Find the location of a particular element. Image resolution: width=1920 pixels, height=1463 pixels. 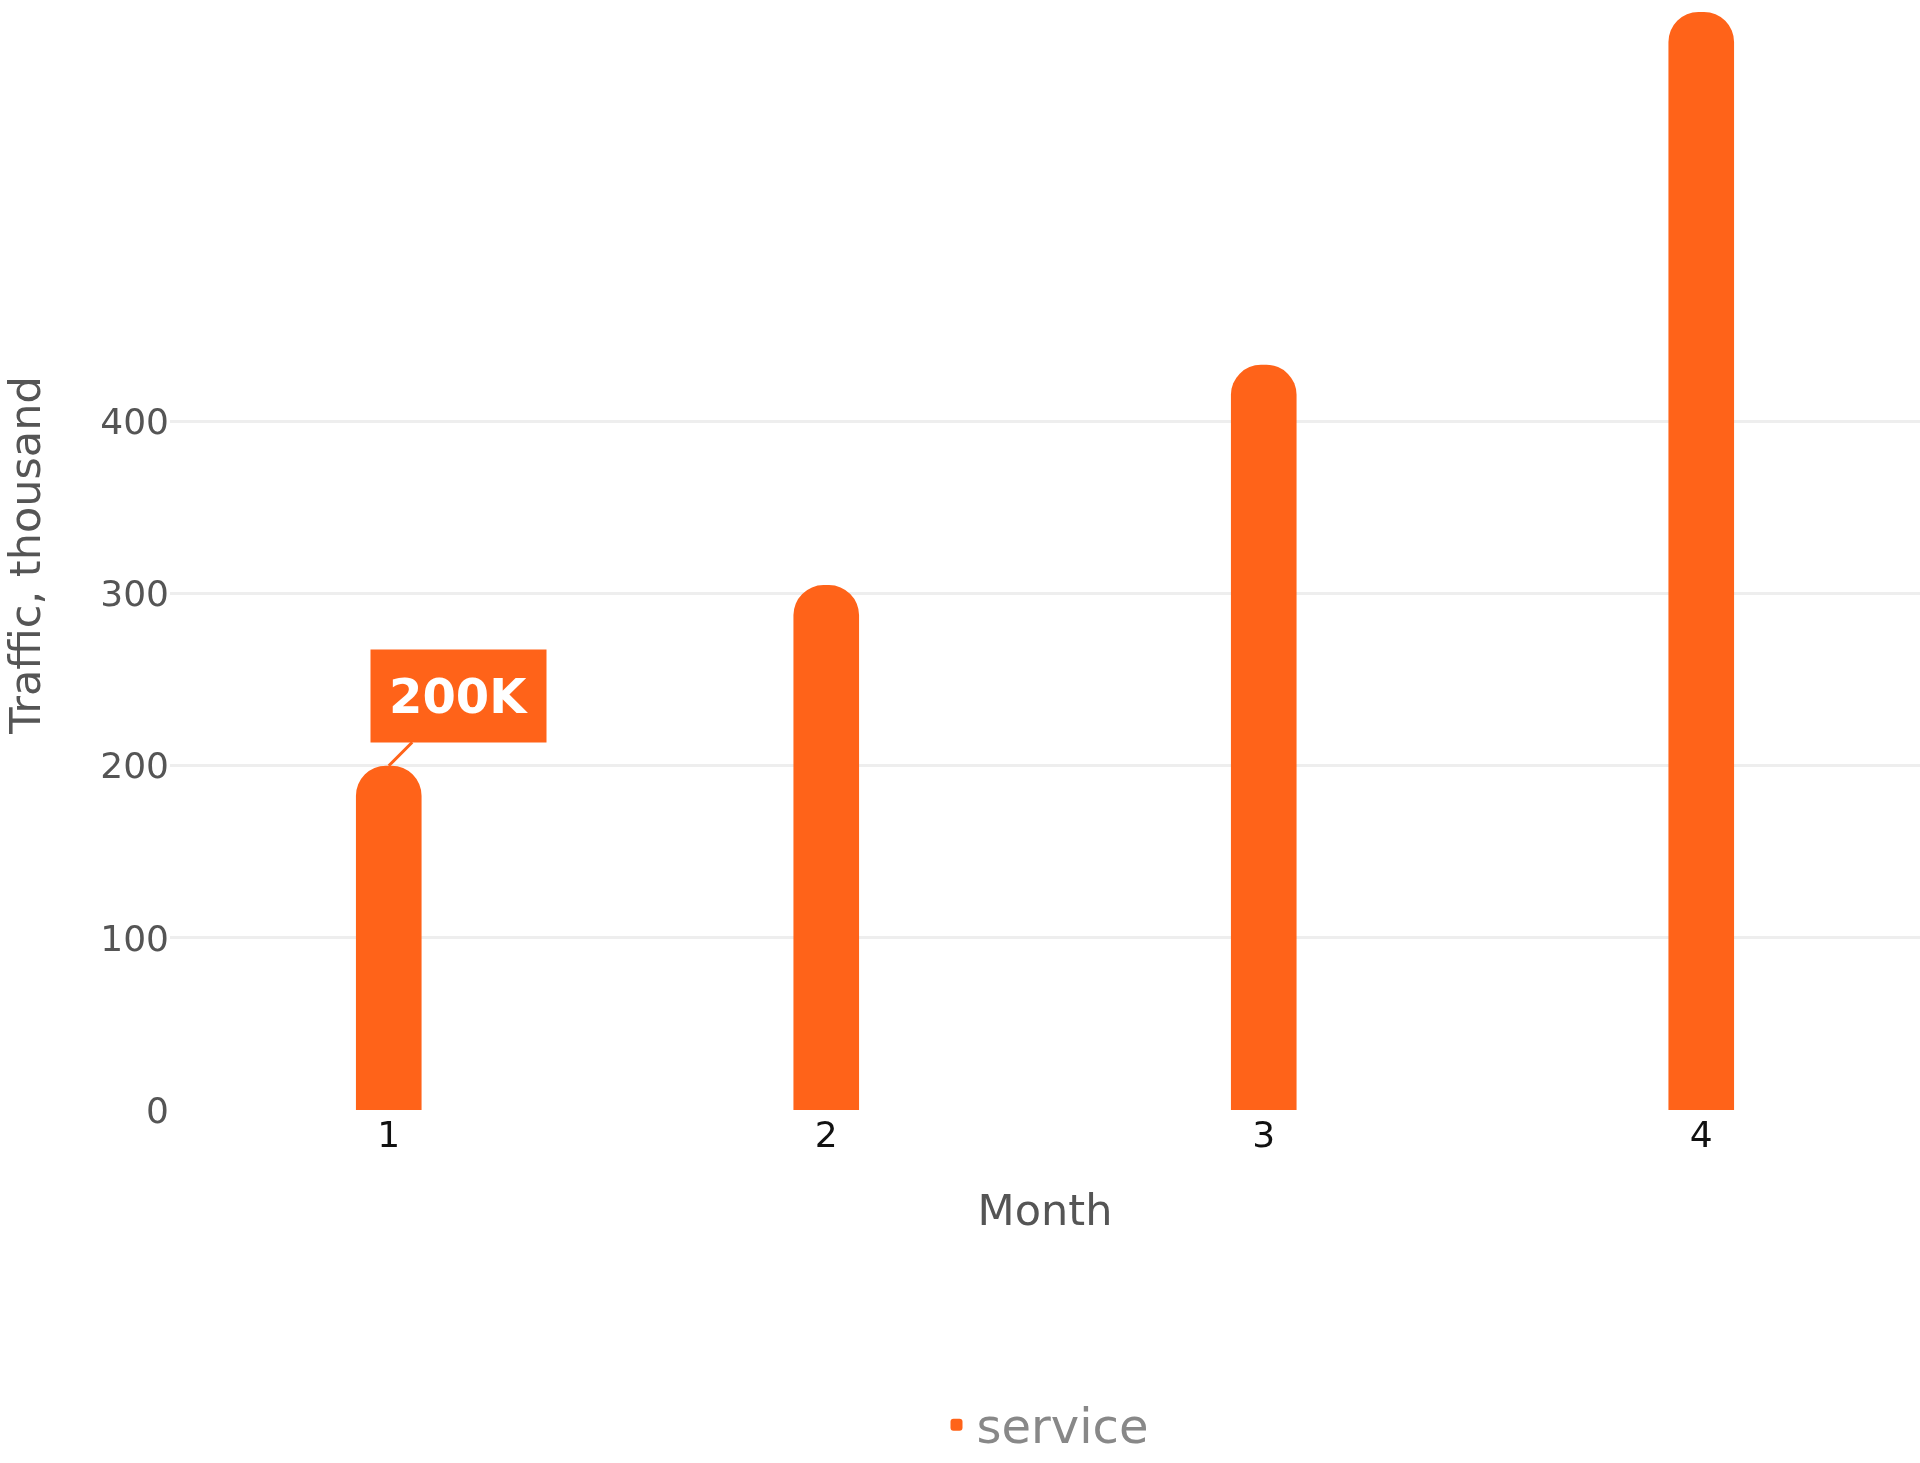

x-tick-label: 2 is located at coordinates (826, 1134).